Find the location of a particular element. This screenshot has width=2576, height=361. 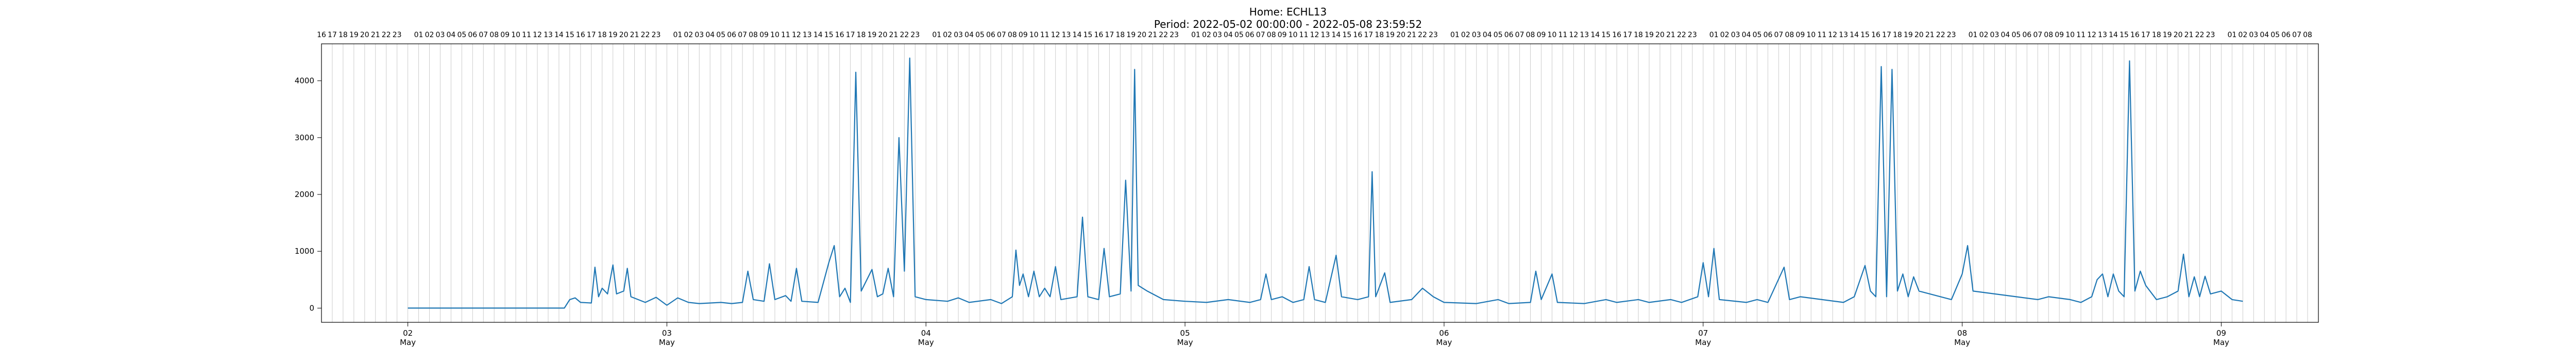

x-tick-label: 02 is located at coordinates (408, 333).